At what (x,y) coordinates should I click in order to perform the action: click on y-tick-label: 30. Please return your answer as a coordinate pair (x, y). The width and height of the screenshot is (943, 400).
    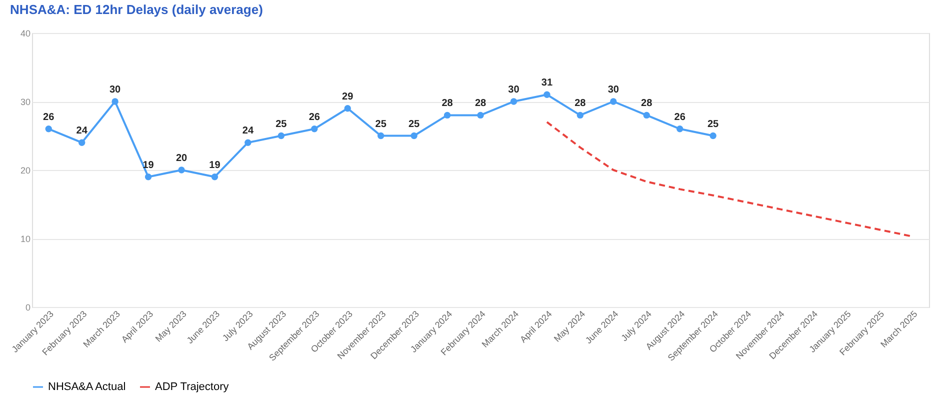
    Looking at the image, I should click on (25, 102).